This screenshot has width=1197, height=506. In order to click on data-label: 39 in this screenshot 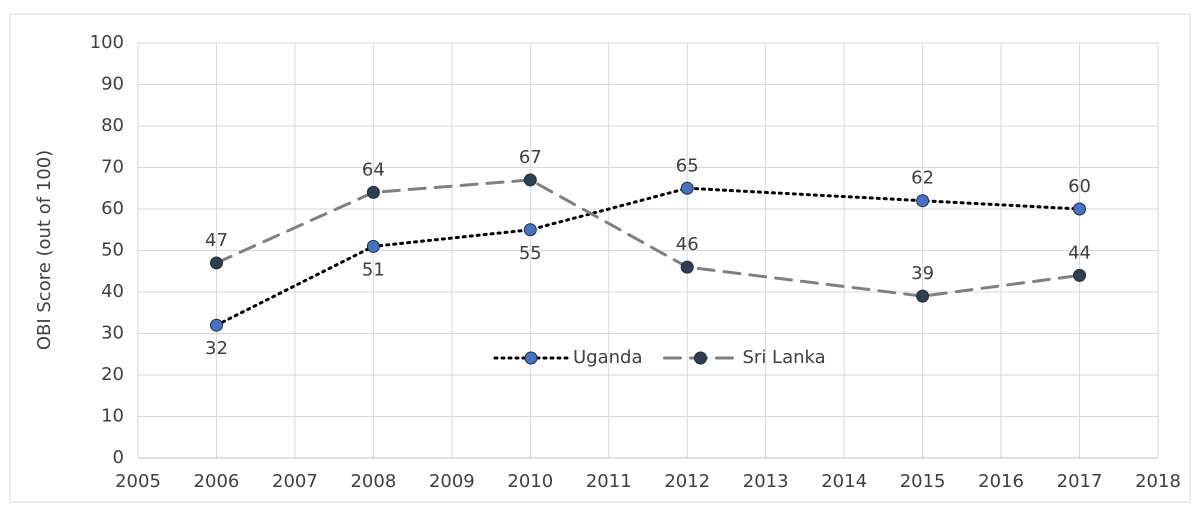, I will do `click(922, 273)`.